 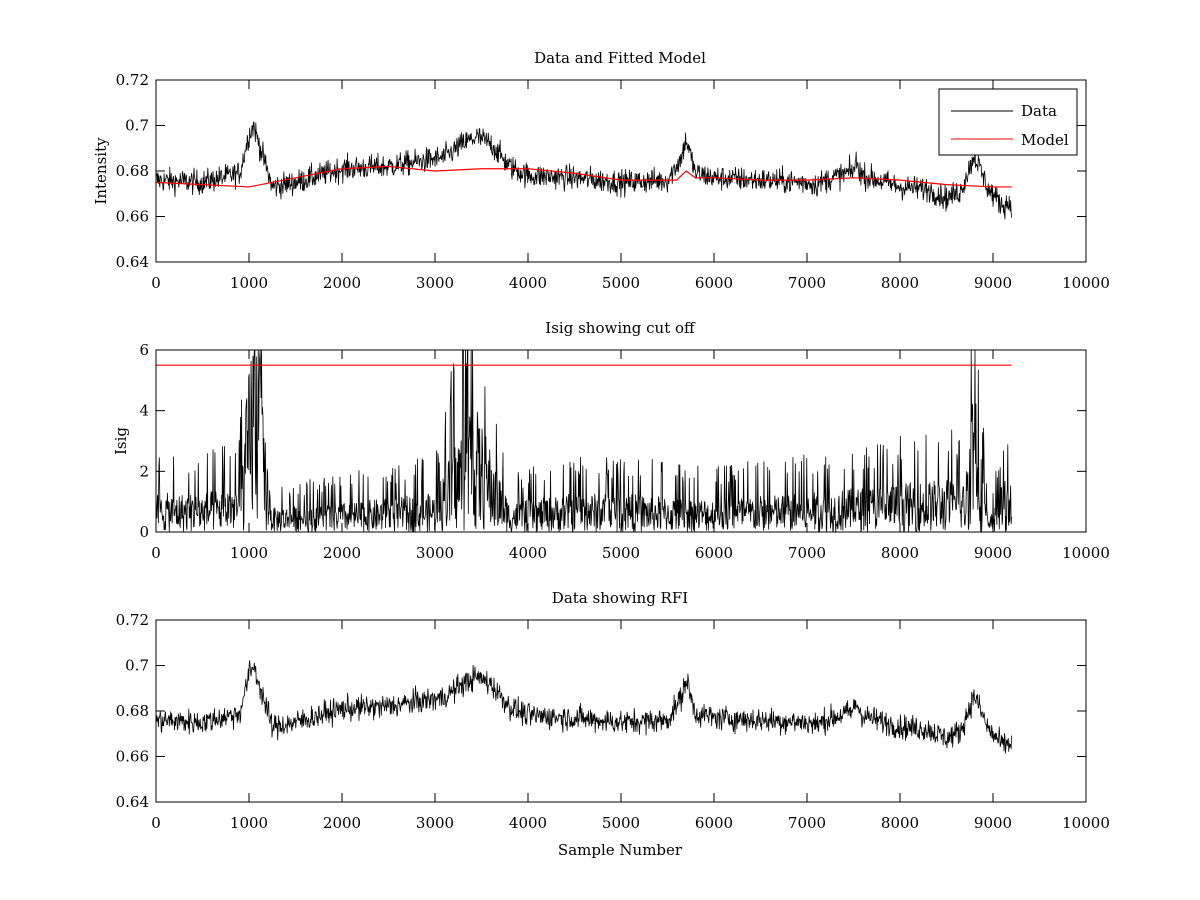 I want to click on panel-3-ytick-label: 0.7, so click(x=137, y=666).